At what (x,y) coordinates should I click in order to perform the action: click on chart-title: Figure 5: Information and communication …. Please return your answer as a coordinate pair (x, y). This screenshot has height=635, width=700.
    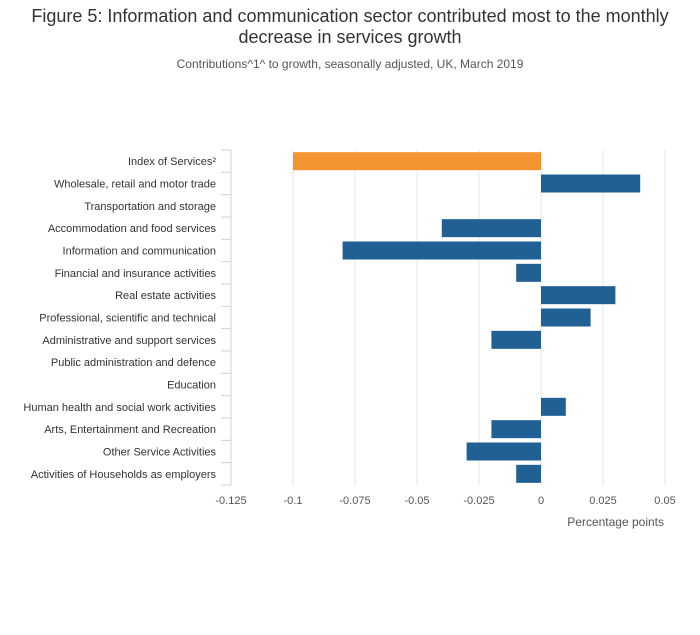
    Looking at the image, I should click on (350, 26).